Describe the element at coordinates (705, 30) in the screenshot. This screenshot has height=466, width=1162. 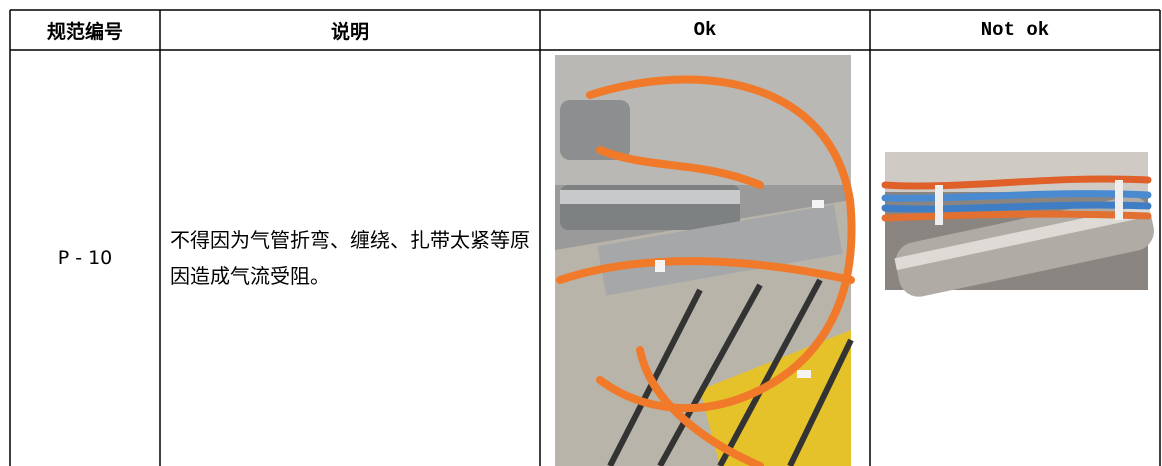
I see `header-cell: Ok` at that location.